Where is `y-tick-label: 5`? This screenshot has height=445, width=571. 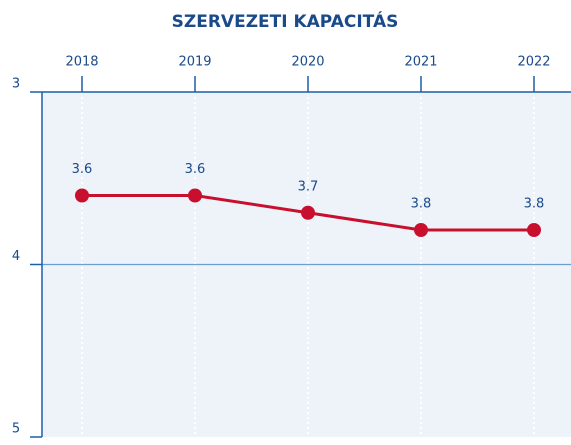
y-tick-label: 5 is located at coordinates (16, 429).